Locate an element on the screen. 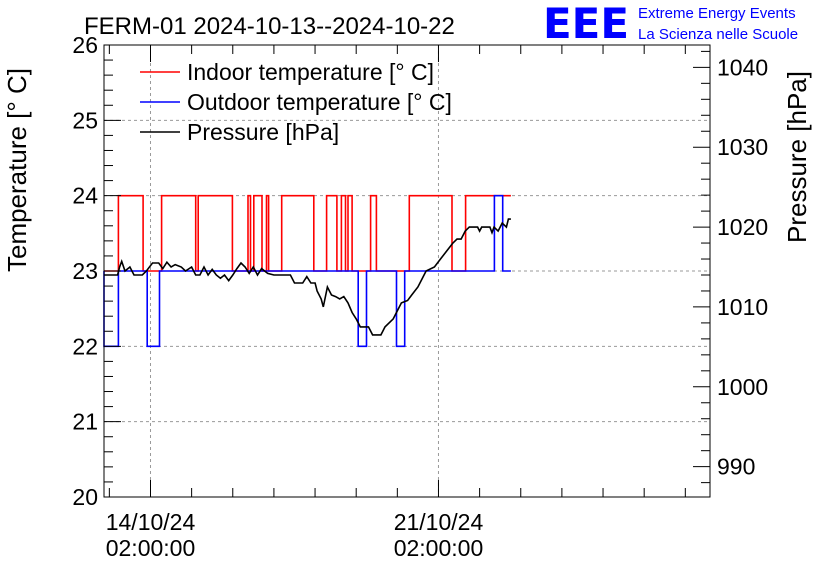  y-left-tick-label: 20 is located at coordinates (85, 497).